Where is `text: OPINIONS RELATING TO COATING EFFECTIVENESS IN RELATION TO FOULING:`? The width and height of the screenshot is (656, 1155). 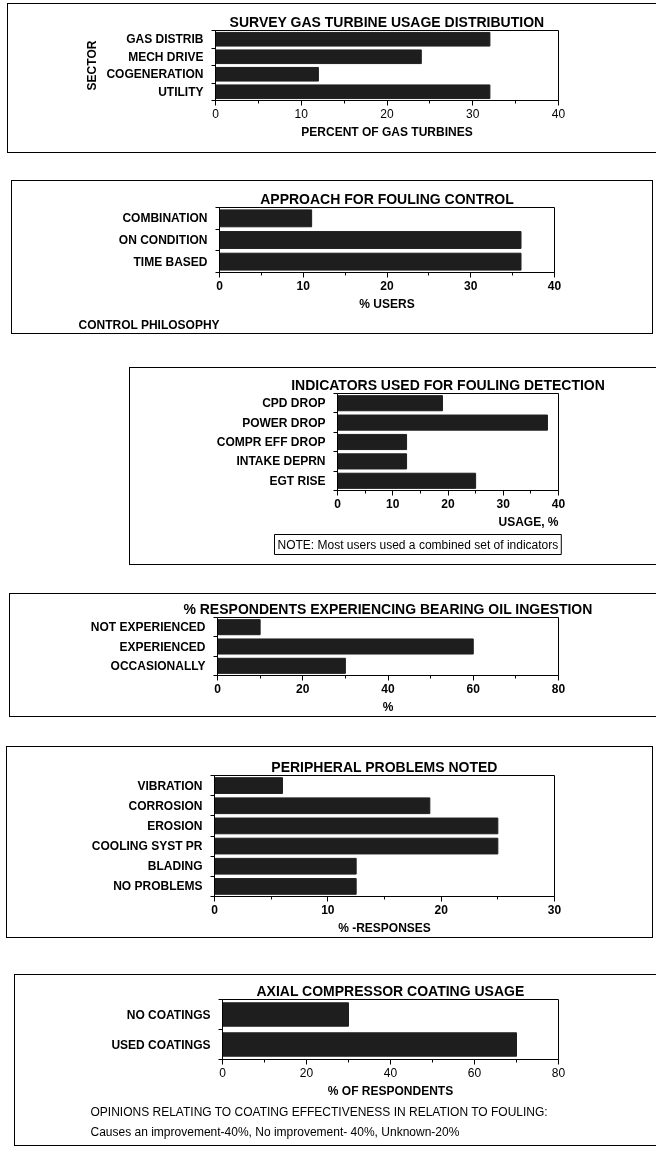
text: OPINIONS RELATING TO COATING EFFECTIVENESS IN RELATION TO FOULING: is located at coordinates (319, 1111).